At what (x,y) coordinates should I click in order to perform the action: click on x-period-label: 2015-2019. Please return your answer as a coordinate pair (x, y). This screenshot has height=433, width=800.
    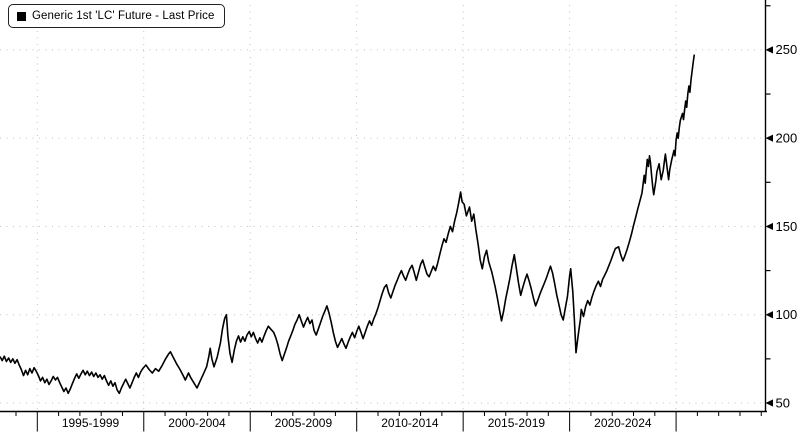
    Looking at the image, I should click on (517, 423).